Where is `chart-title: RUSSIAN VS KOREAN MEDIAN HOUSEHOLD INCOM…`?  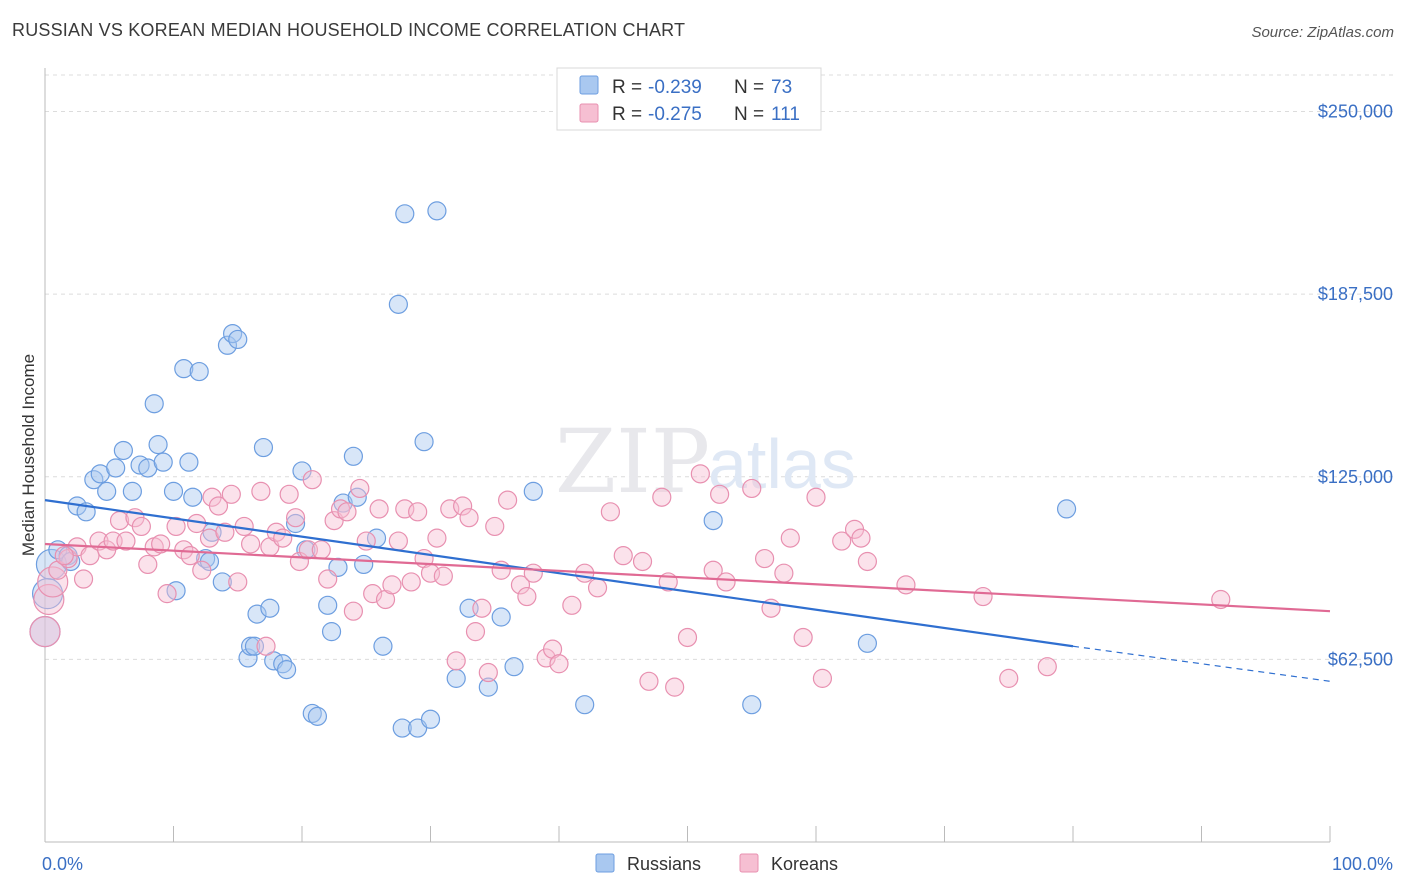 chart-title: RUSSIAN VS KOREAN MEDIAN HOUSEHOLD INCOM… is located at coordinates (349, 30).